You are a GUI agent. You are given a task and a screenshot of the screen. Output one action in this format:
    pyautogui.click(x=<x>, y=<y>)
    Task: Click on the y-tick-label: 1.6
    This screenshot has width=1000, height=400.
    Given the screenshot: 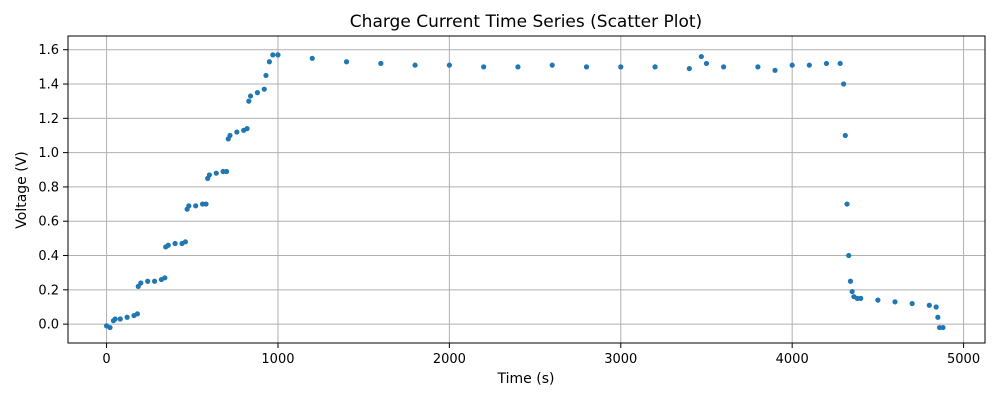 What is the action you would take?
    pyautogui.click(x=48, y=50)
    